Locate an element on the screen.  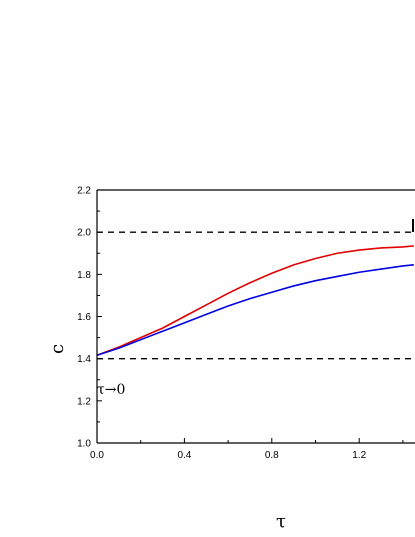
y-tick-label-3: 1.6 is located at coordinates (84, 317).